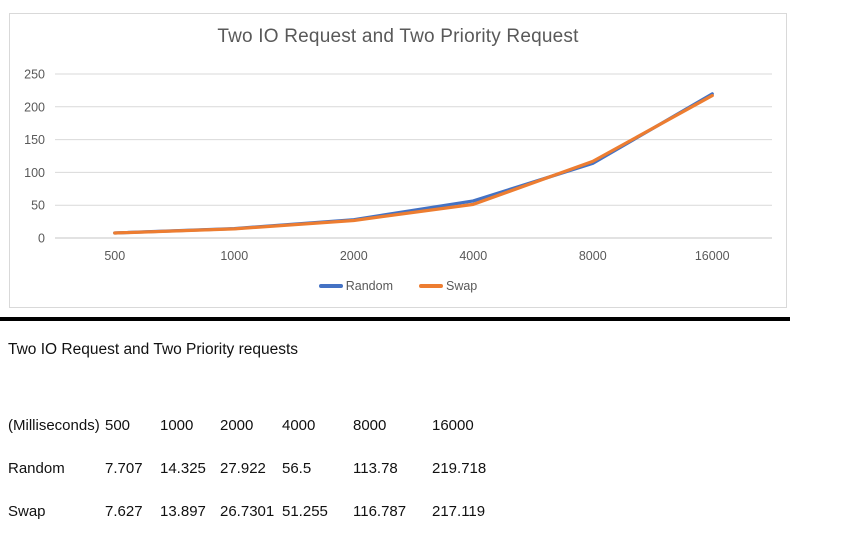 This screenshot has width=852, height=538. I want to click on table-cell: 217.119, so click(459, 511).